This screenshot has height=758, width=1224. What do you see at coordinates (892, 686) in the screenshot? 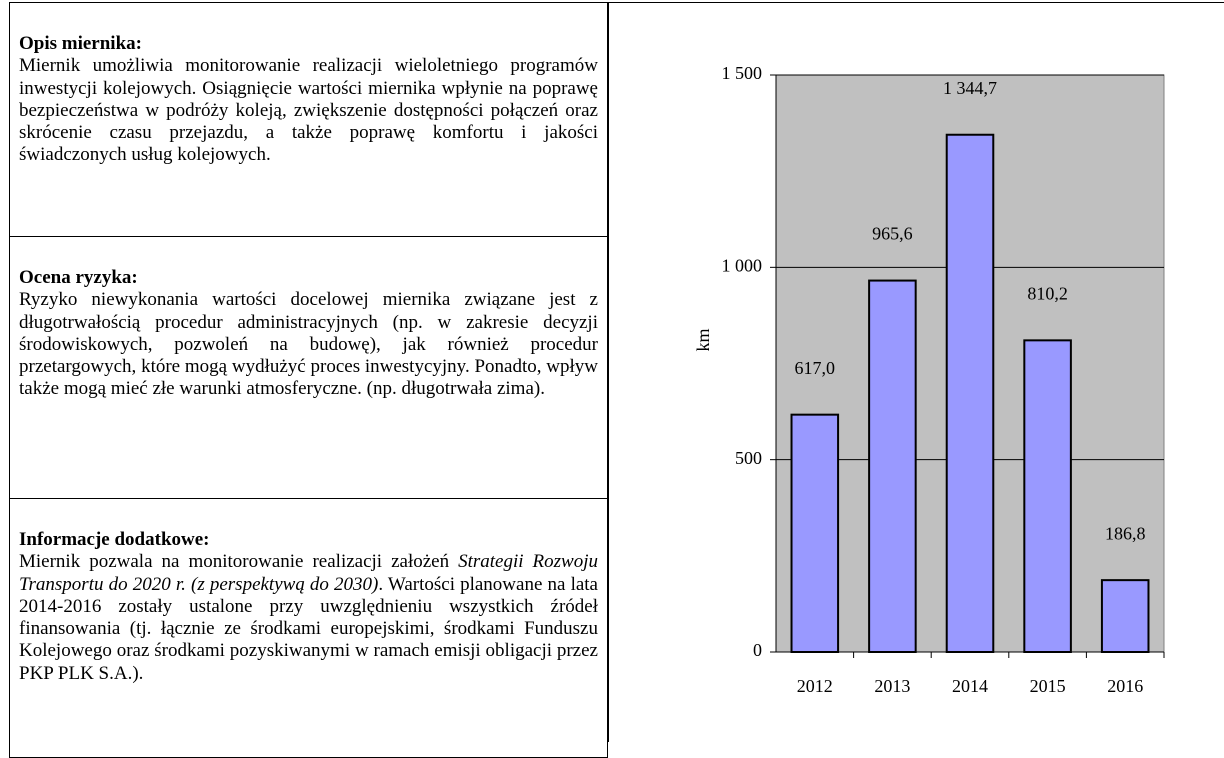
I see `x-tick-label: 2013` at bounding box center [892, 686].